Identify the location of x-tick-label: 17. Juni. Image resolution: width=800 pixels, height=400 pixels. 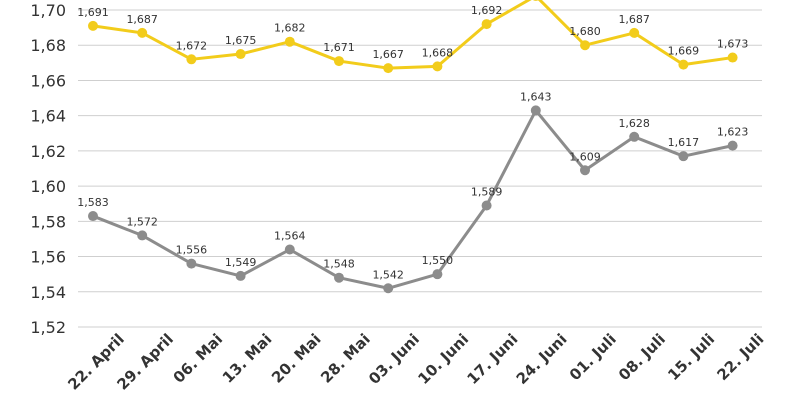
(493, 359).